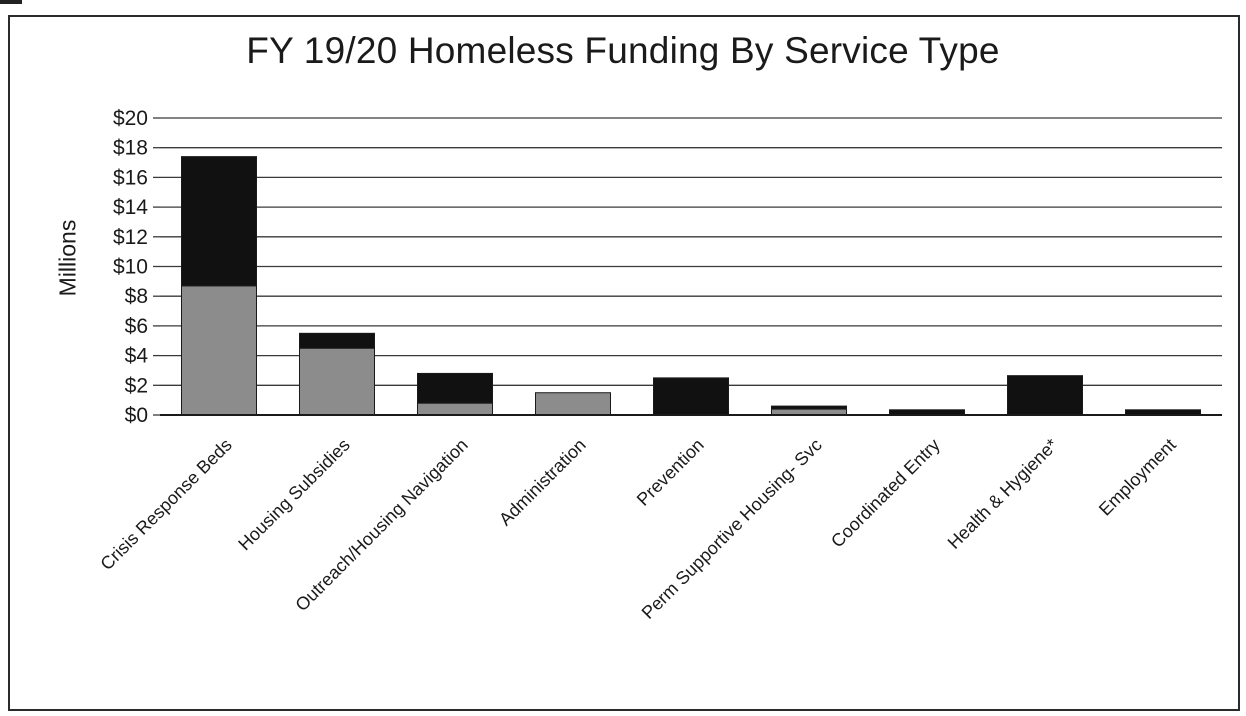 The width and height of the screenshot is (1246, 716). I want to click on edge-fragment, so click(11, 2).